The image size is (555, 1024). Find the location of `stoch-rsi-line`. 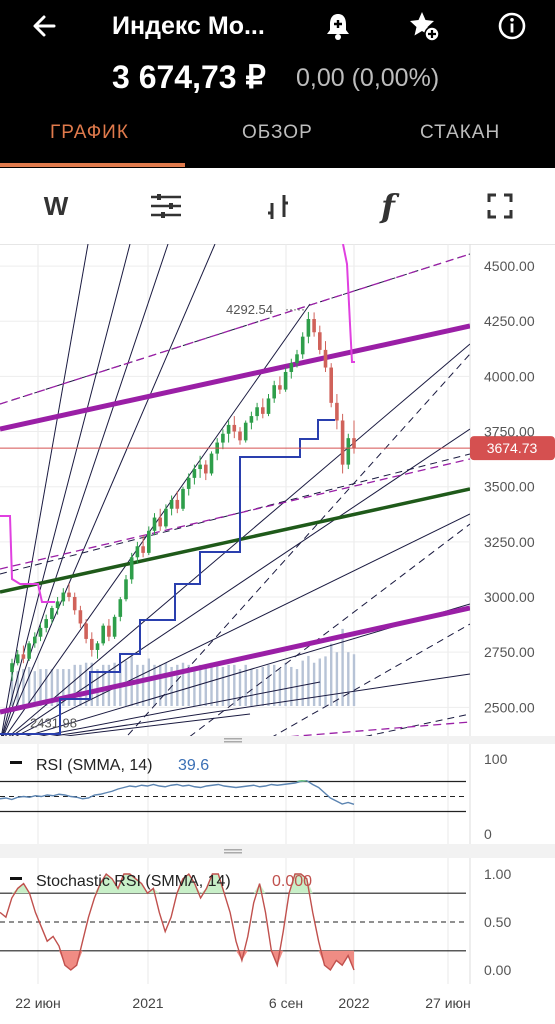

stoch-rsi-line is located at coordinates (177, 922).